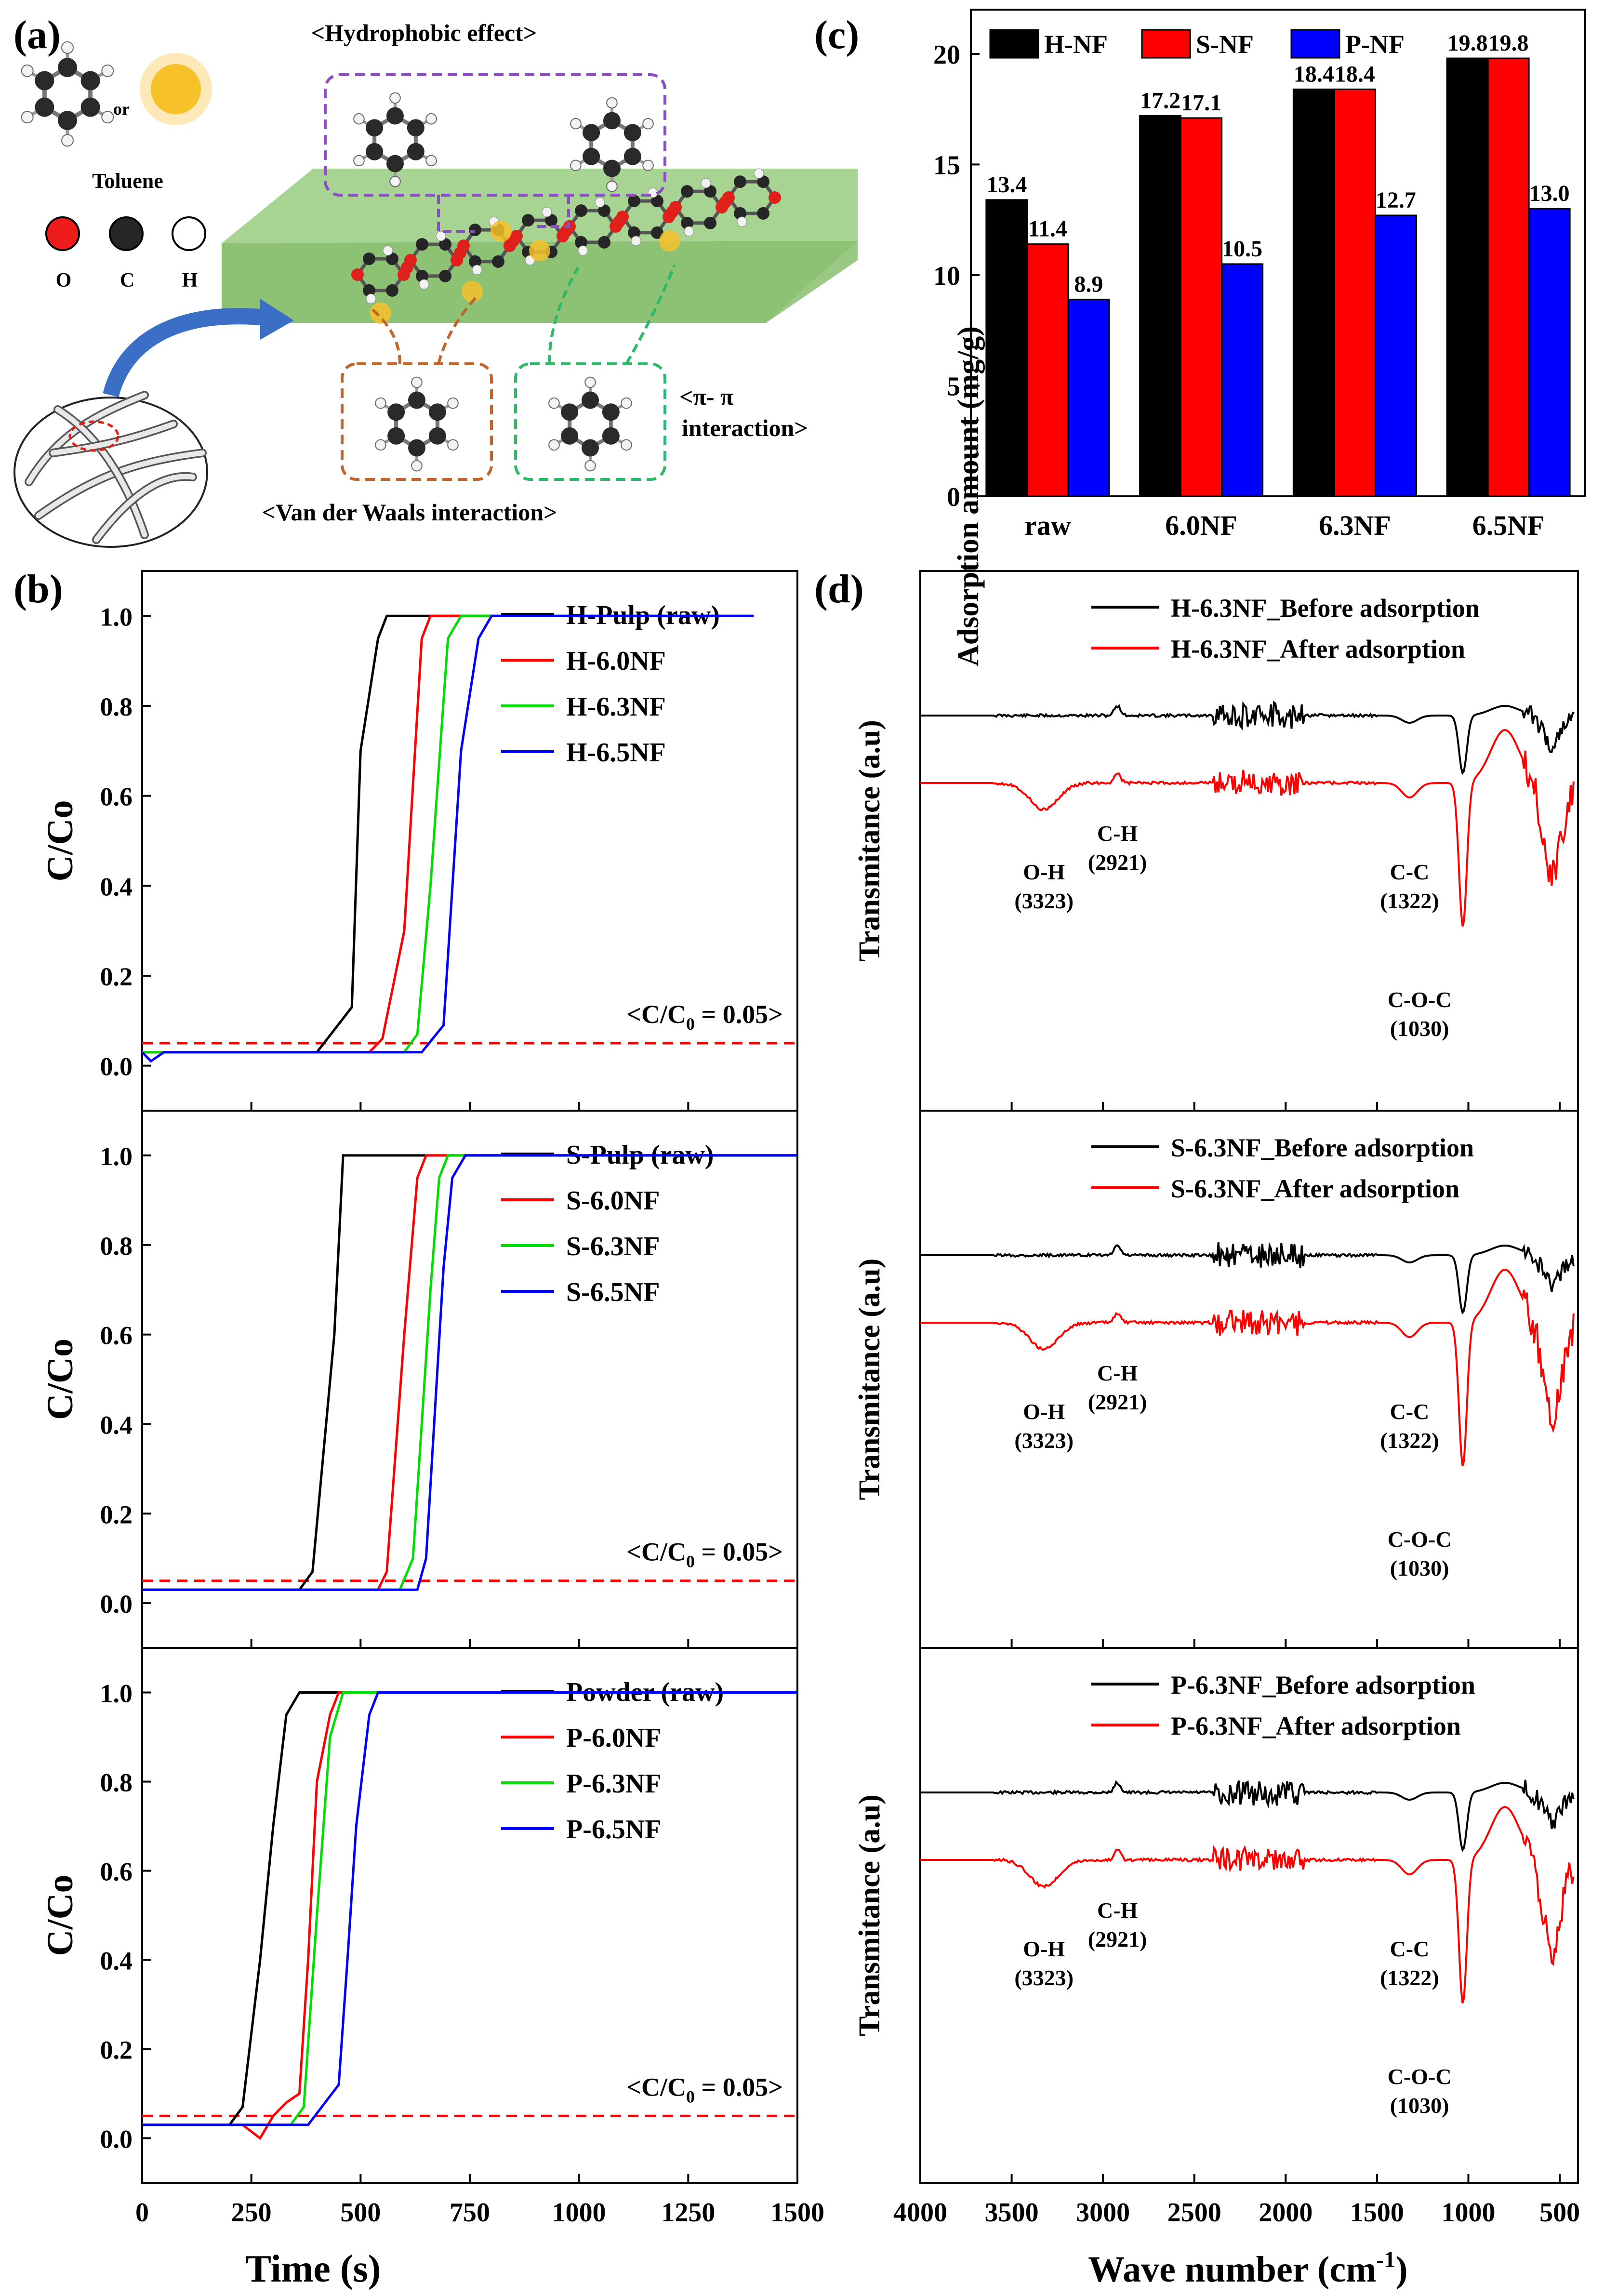 This screenshot has width=1604, height=2296. I want to click on bar-value-label: 12.7, so click(1396, 200).